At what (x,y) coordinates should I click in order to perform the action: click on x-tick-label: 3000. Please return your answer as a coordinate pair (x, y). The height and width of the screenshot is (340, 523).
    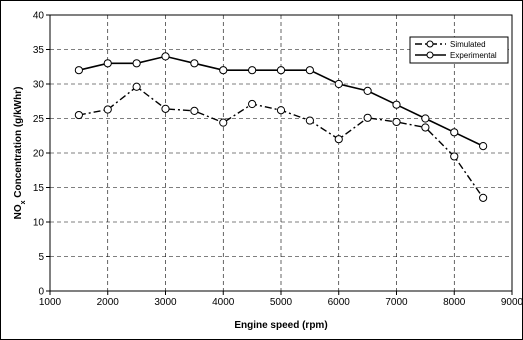
    Looking at the image, I should click on (165, 302).